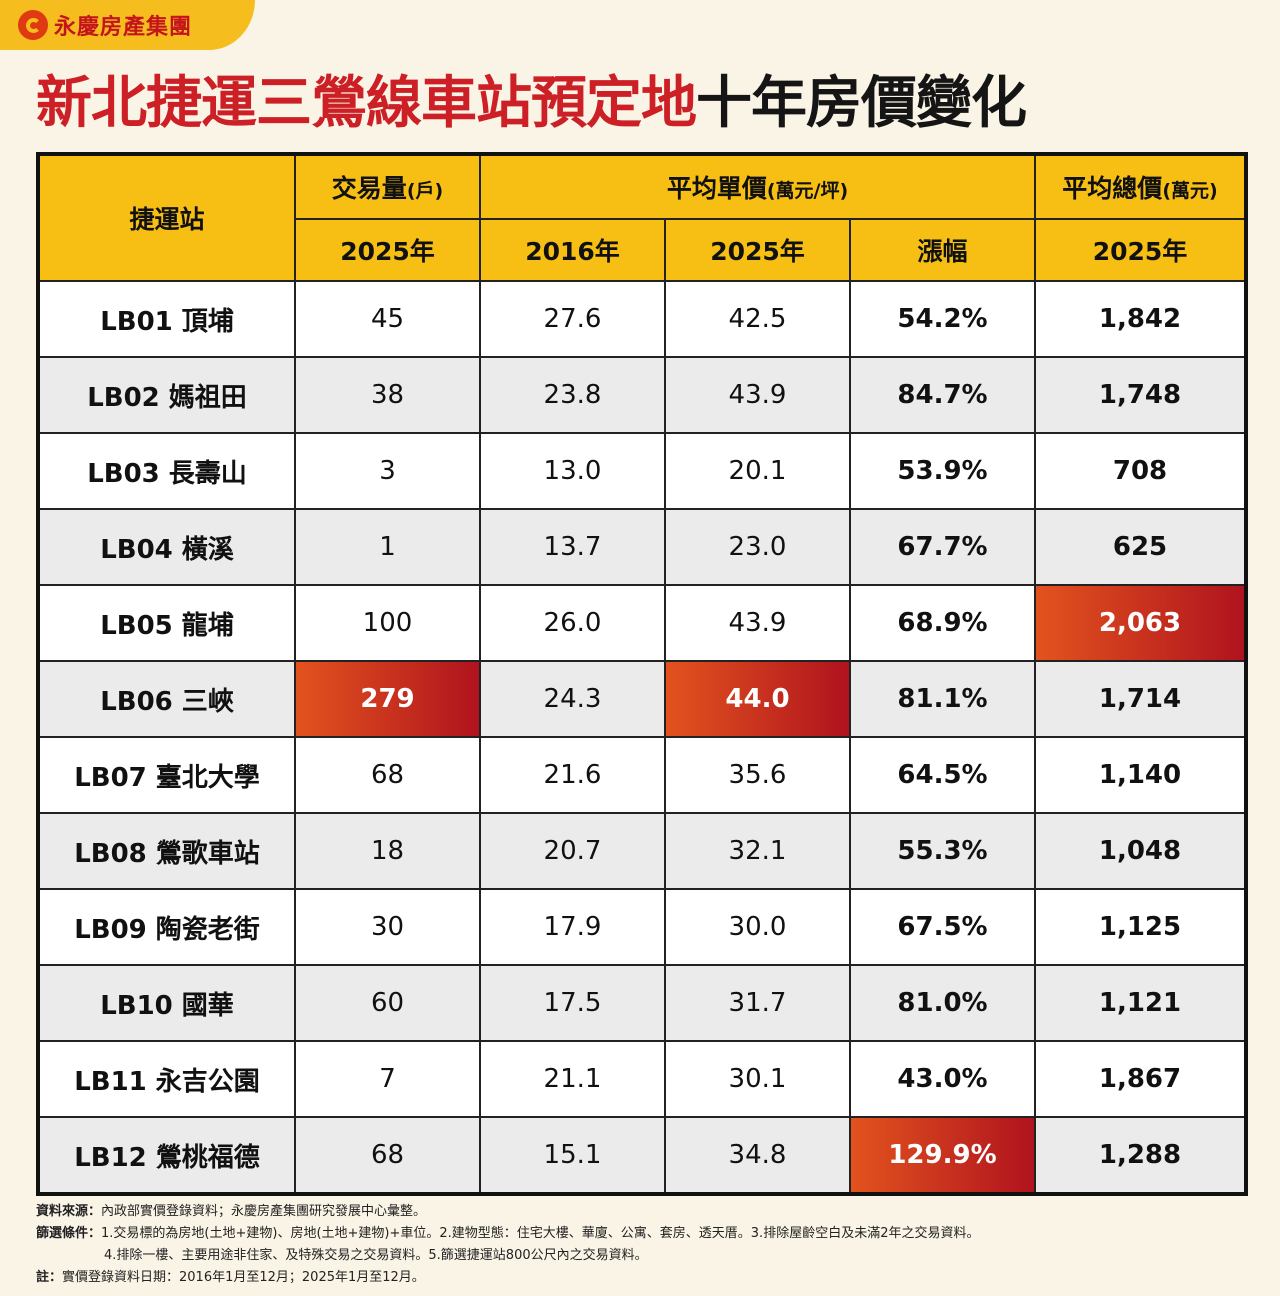 The width and height of the screenshot is (1280, 1296). What do you see at coordinates (572, 1079) in the screenshot?
I see `price-2016-cell: 21.1` at bounding box center [572, 1079].